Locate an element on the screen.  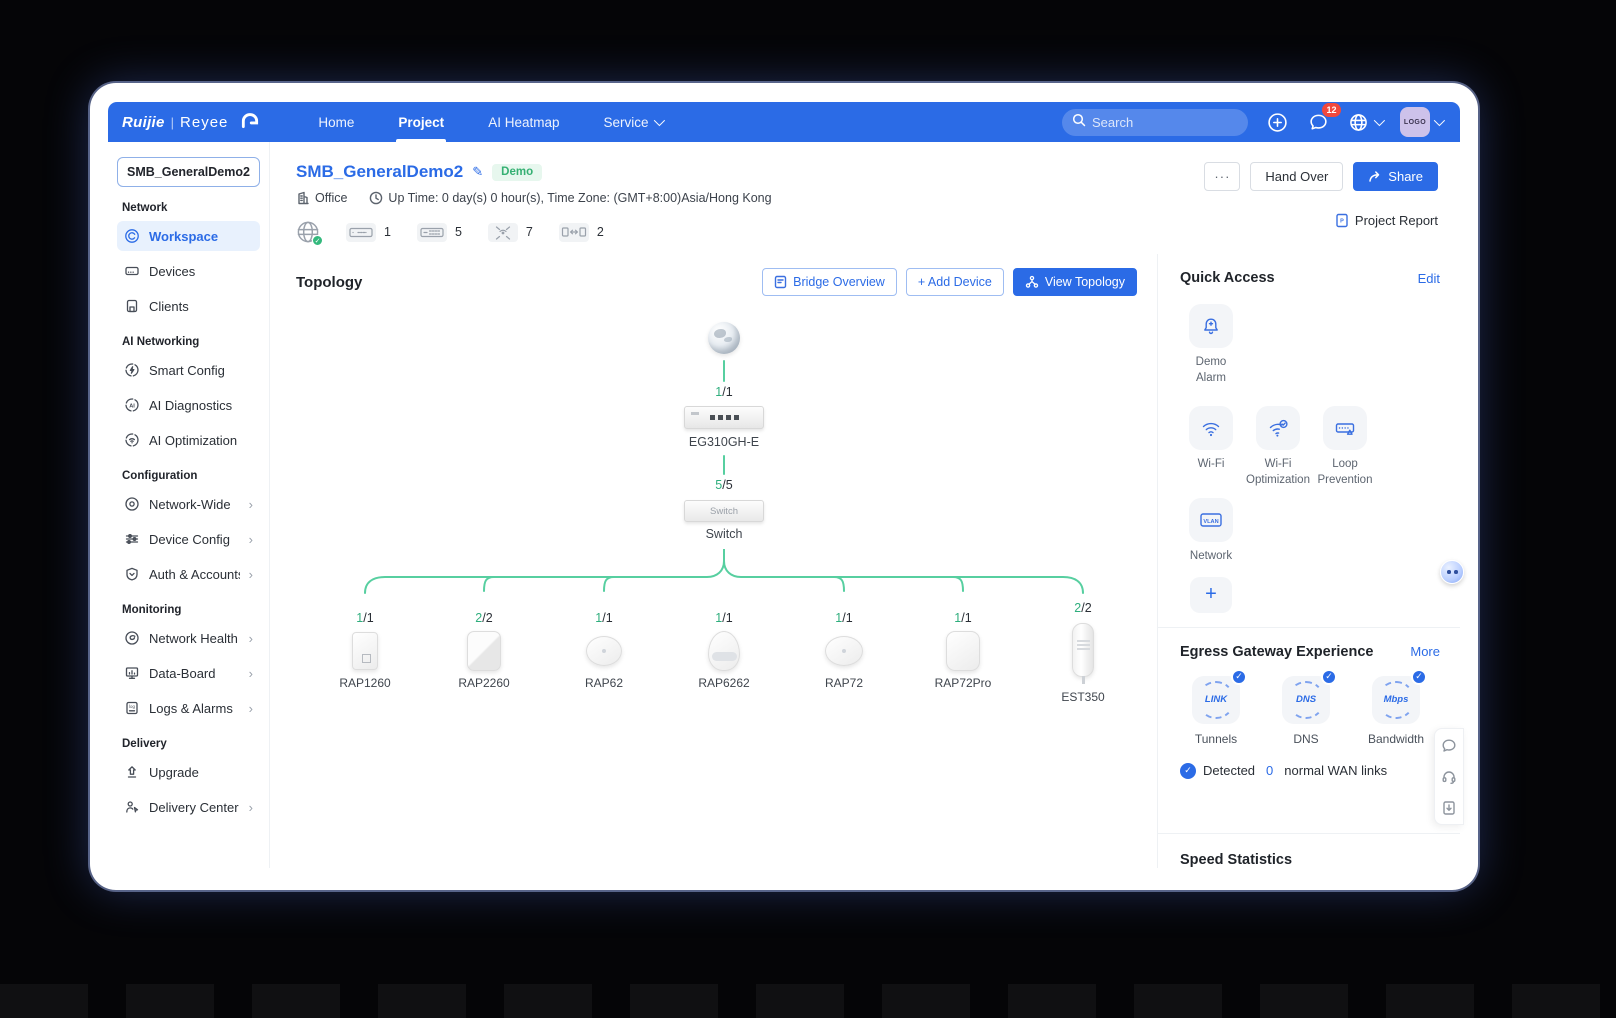
shield-icon is located at coordinates (132, 574).